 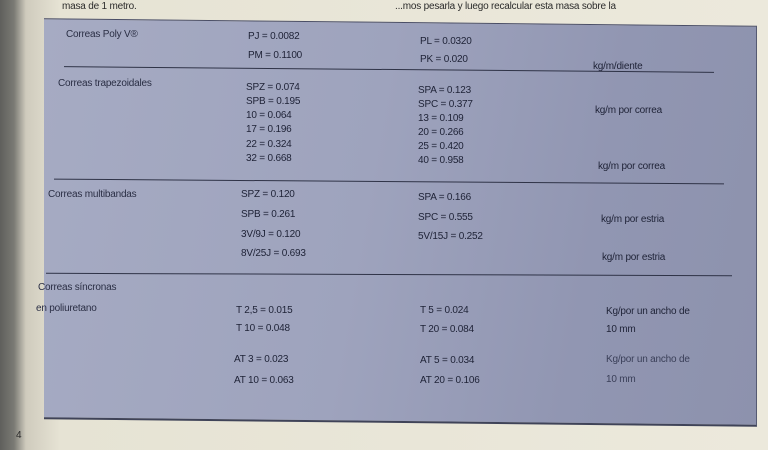 I want to click on value-cell: 5V/15J = 0.252, so click(x=450, y=236).